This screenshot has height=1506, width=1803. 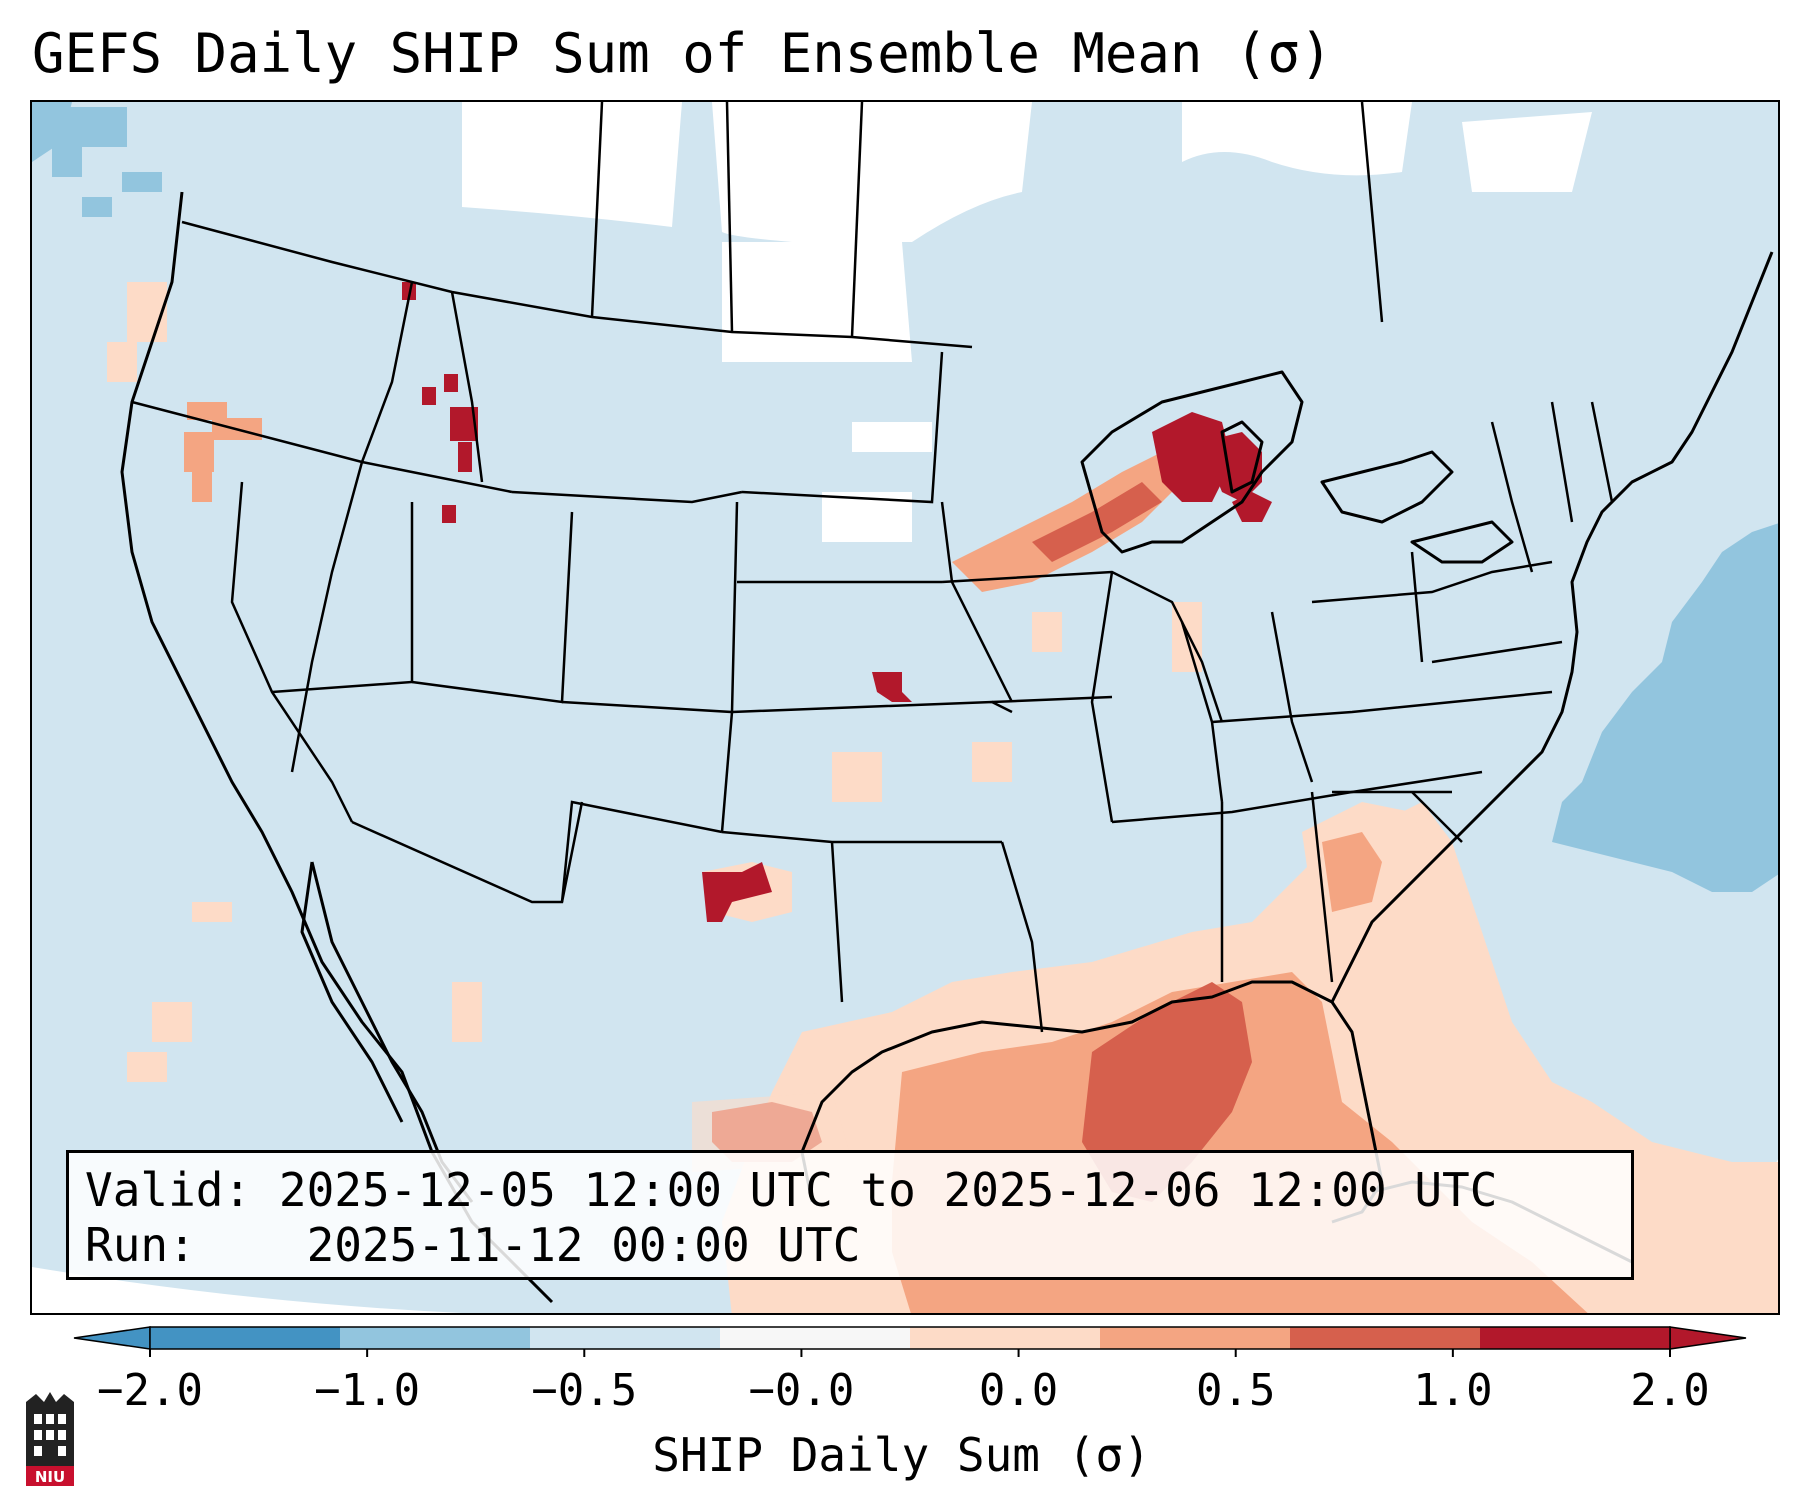 What do you see at coordinates (1708, 1338) in the screenshot?
I see `colorbar-extend-high` at bounding box center [1708, 1338].